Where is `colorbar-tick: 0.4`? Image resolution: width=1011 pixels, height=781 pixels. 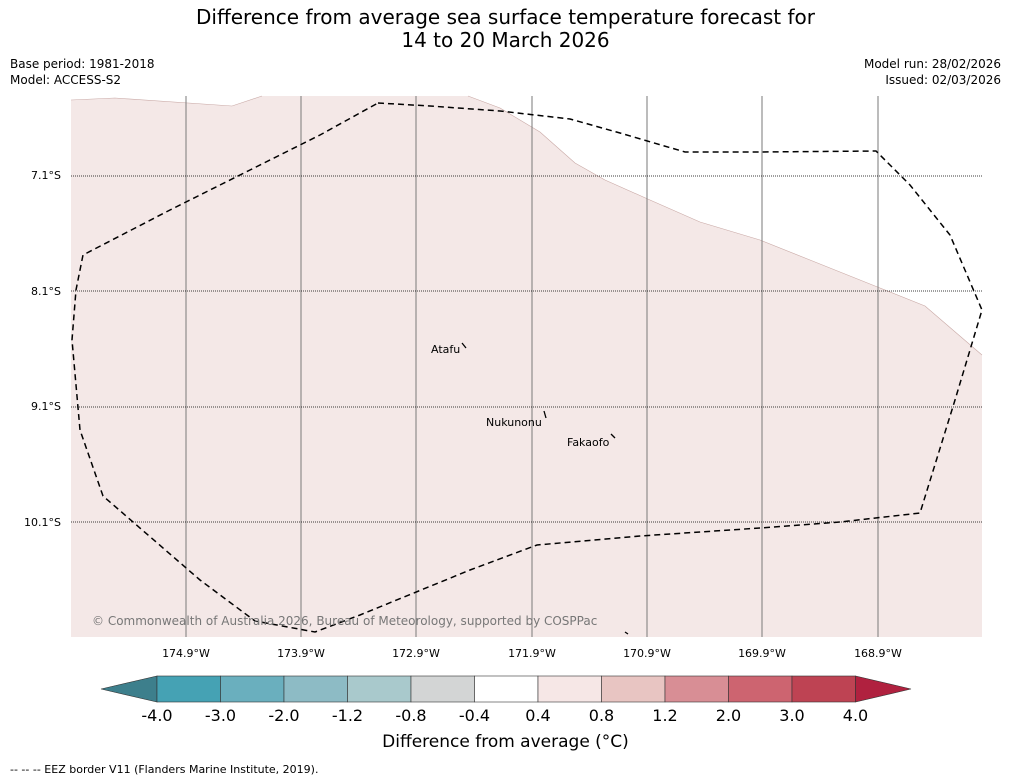
colorbar-tick: 0.4 is located at coordinates (538, 715).